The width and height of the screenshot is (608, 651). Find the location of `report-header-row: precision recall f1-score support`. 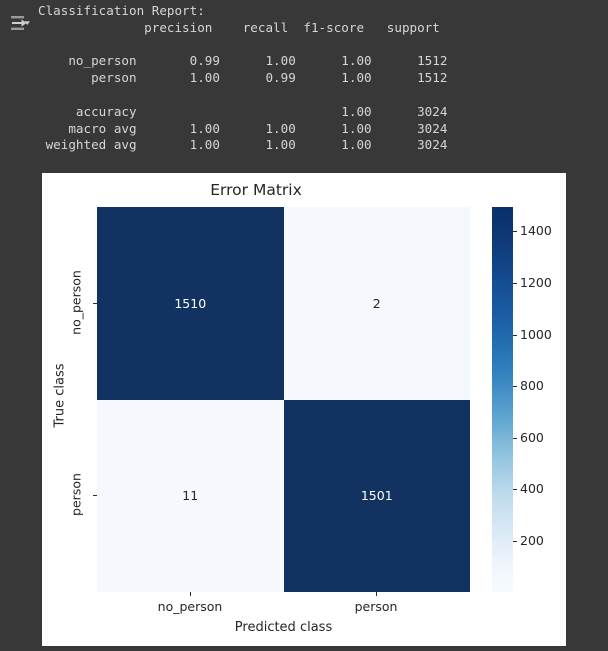

report-header-row: precision recall f1-score support is located at coordinates (239, 27).